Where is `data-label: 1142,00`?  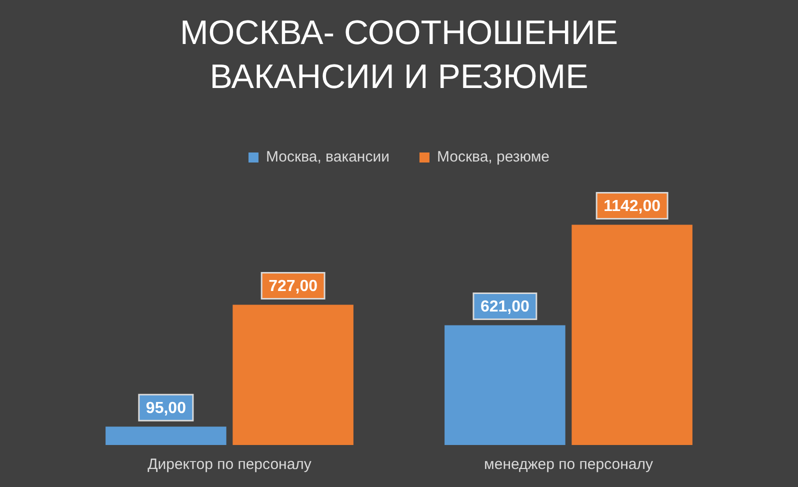
data-label: 1142,00 is located at coordinates (632, 207).